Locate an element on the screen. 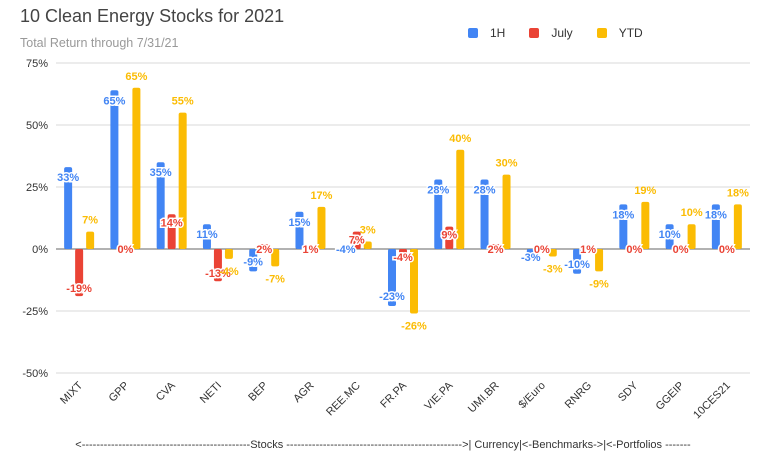 This screenshot has width=758, height=464. legend-swatch-ytd is located at coordinates (601, 33).